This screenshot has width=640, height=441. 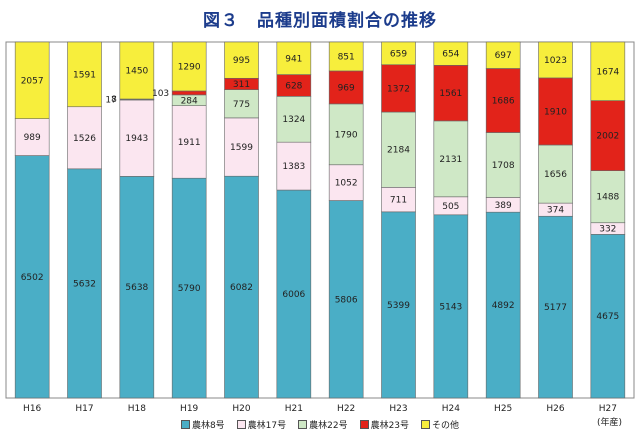 I want to click on bar-segment-H20-s2, so click(x=241, y=104).